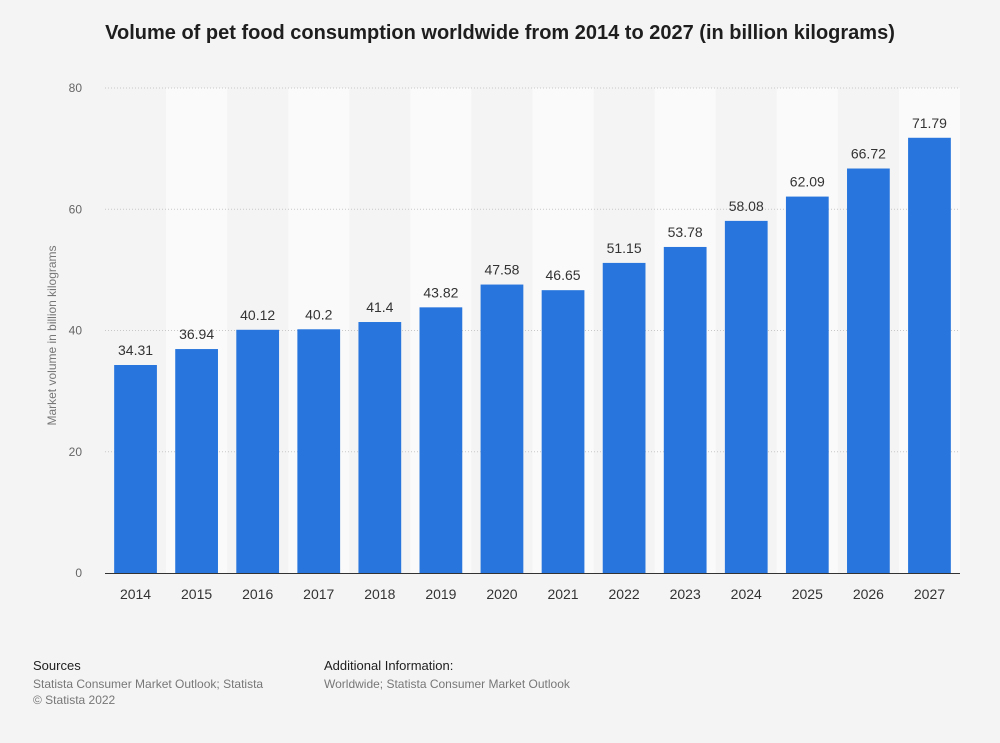 The height and width of the screenshot is (743, 1000). I want to click on y-tick-label: 0, so click(78, 573).